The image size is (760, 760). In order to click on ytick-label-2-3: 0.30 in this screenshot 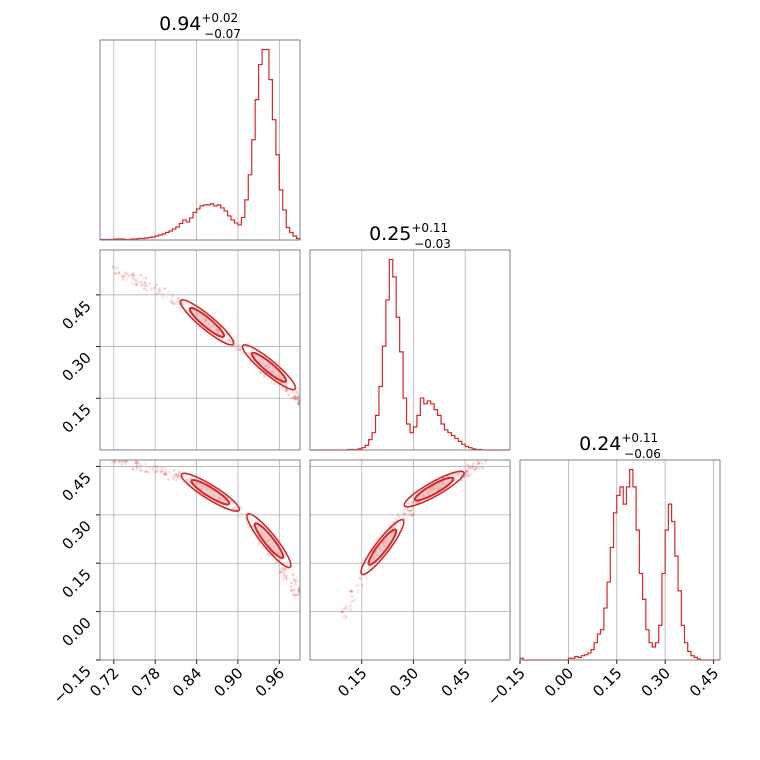, I will do `click(76, 535)`.